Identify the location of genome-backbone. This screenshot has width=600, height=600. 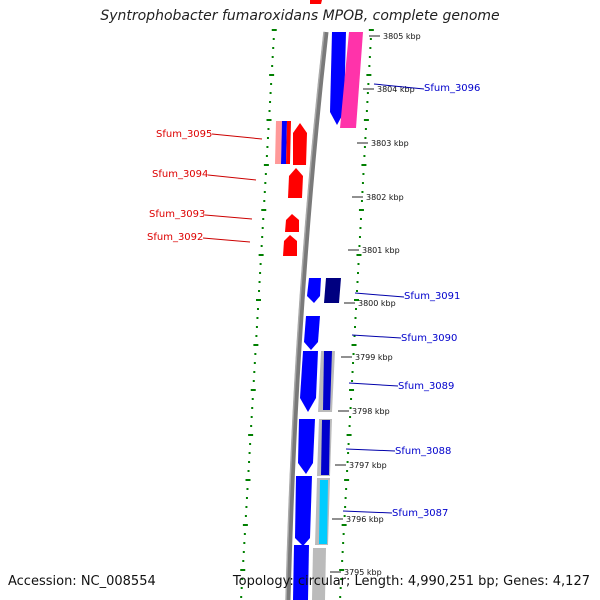
(307, 315).